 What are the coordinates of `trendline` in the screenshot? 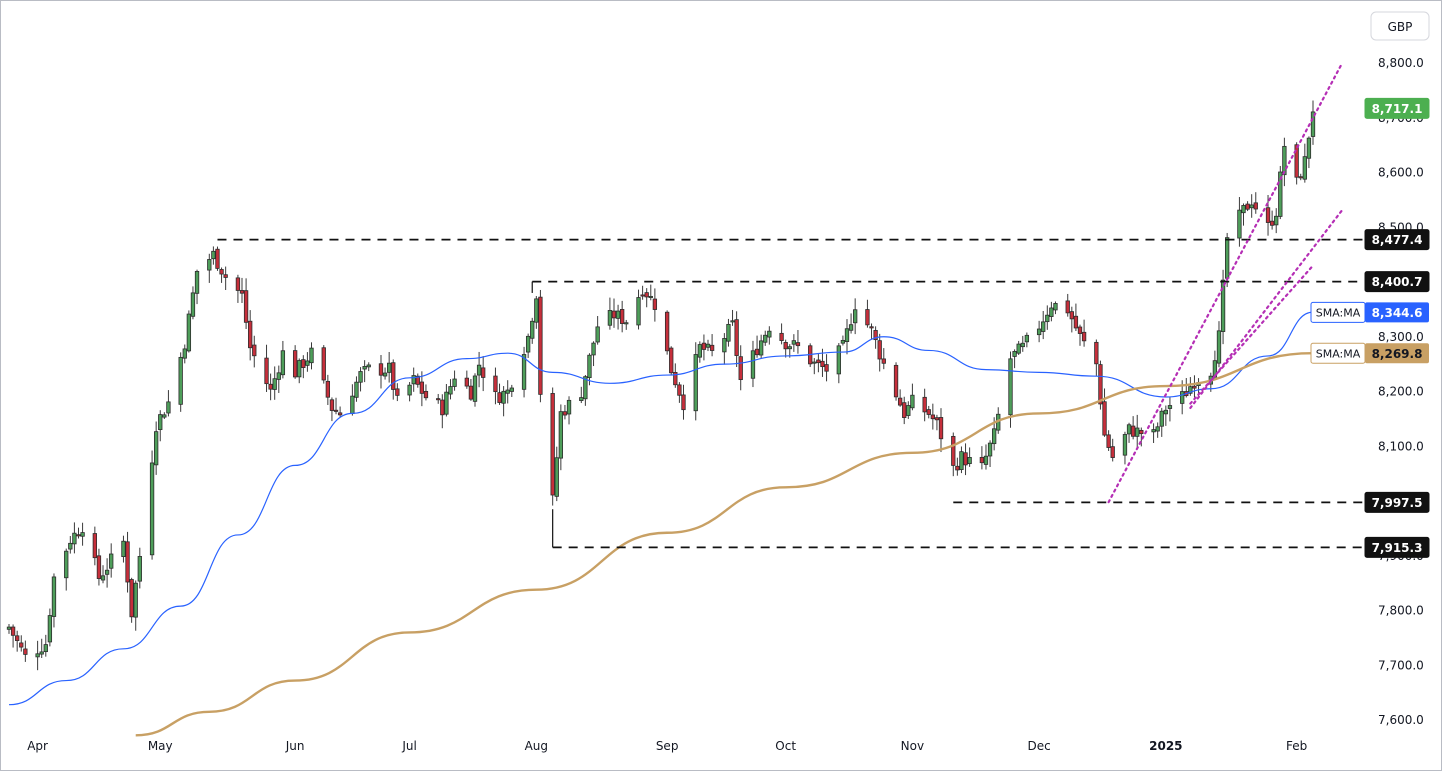 It's located at (1252, 334).